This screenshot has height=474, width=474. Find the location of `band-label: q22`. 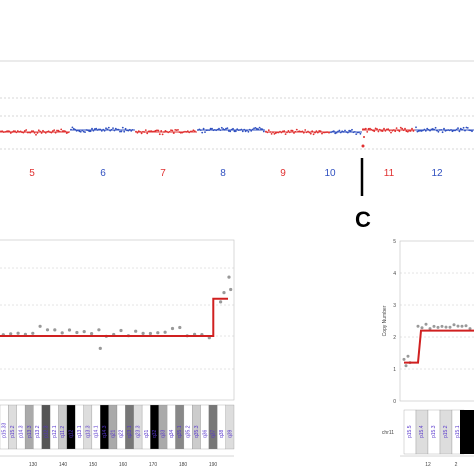

band-label: q22 is located at coordinates (122, 433).